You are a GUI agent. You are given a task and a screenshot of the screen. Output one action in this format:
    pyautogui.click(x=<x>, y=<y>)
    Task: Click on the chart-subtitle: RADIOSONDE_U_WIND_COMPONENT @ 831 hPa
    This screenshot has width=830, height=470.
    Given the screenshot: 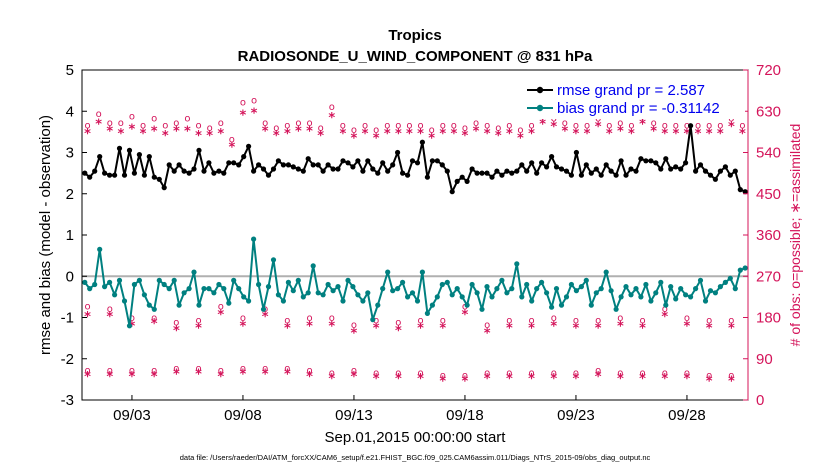 What is the action you would take?
    pyautogui.click(x=415, y=56)
    